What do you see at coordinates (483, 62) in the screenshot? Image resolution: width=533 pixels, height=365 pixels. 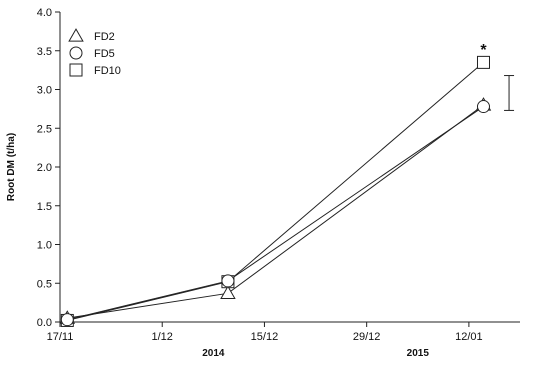 I see `data-point-fd10` at bounding box center [483, 62].